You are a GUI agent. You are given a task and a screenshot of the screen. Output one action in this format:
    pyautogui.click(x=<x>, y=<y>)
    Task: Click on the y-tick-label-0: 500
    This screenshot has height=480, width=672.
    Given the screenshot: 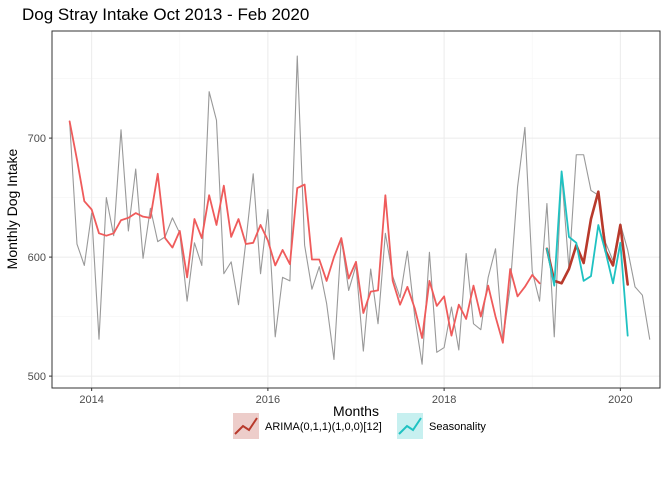 What is the action you would take?
    pyautogui.click(x=37, y=377)
    